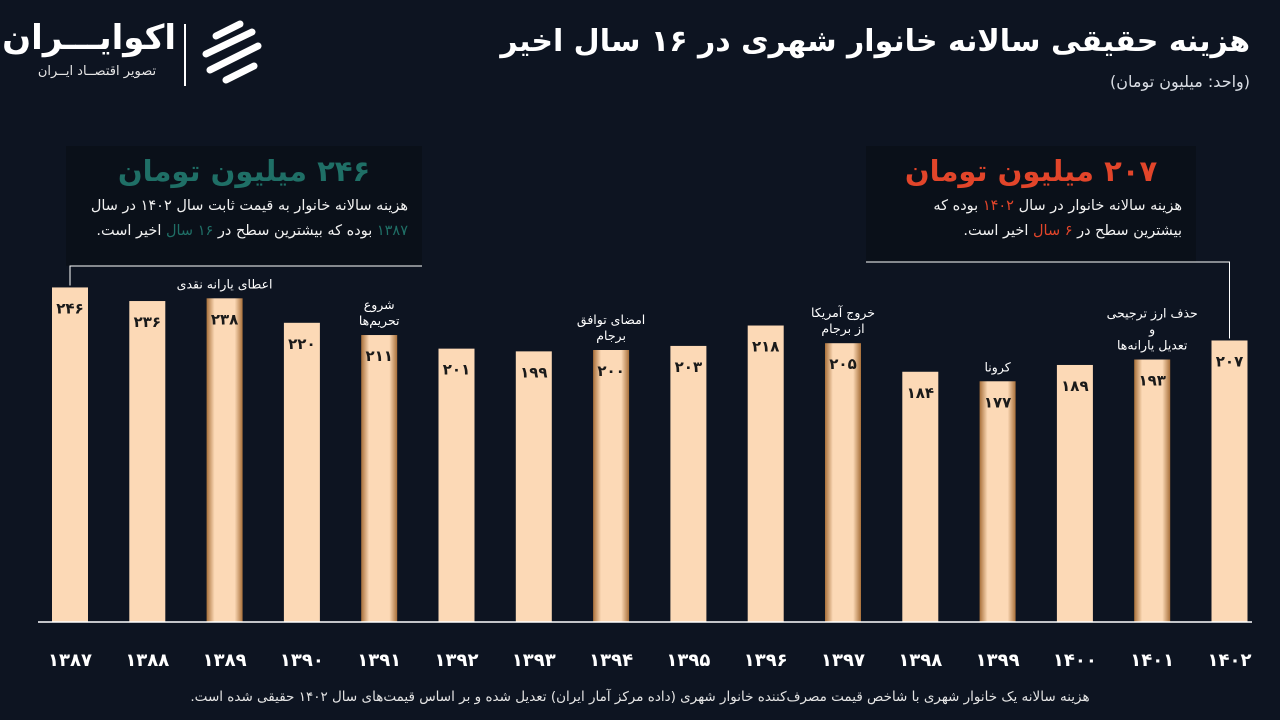 This screenshot has height=720, width=1280. Describe the element at coordinates (147, 322) in the screenshot. I see `bar-value-label: ۲۳۶` at that location.